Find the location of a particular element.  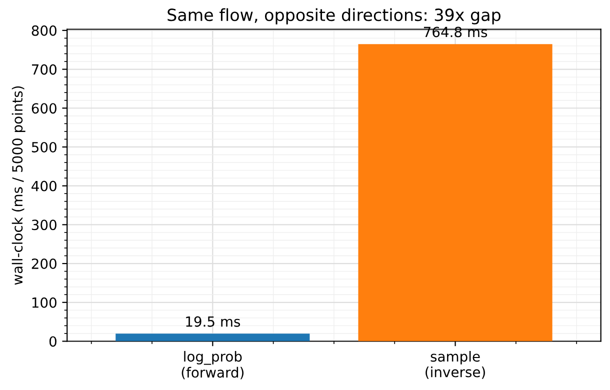

data-label: 764.8 ms is located at coordinates (456, 32).